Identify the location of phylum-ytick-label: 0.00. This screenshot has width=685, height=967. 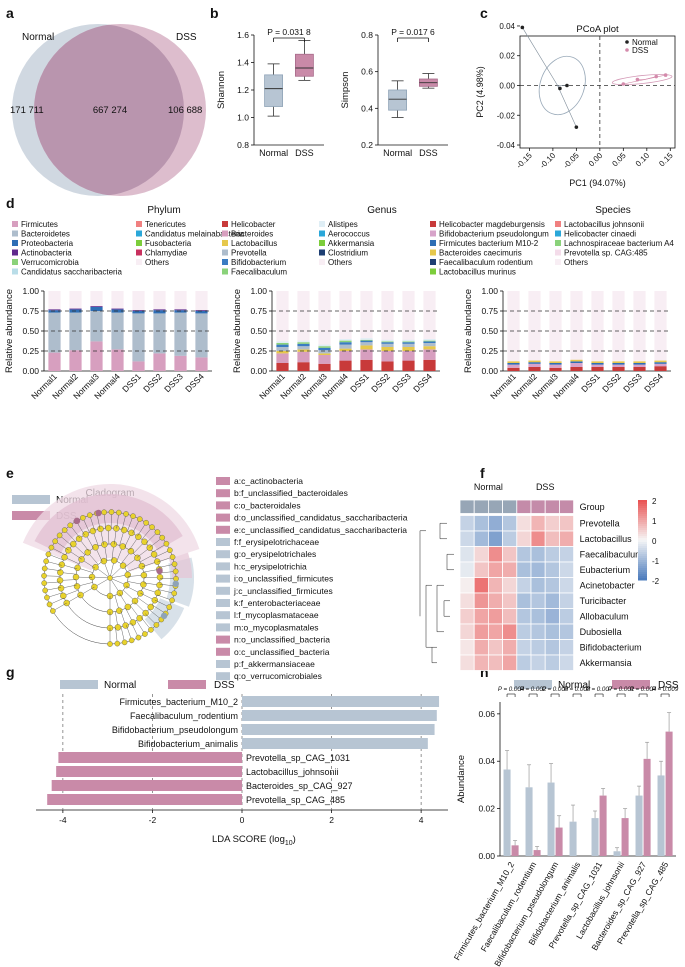
(30, 371).